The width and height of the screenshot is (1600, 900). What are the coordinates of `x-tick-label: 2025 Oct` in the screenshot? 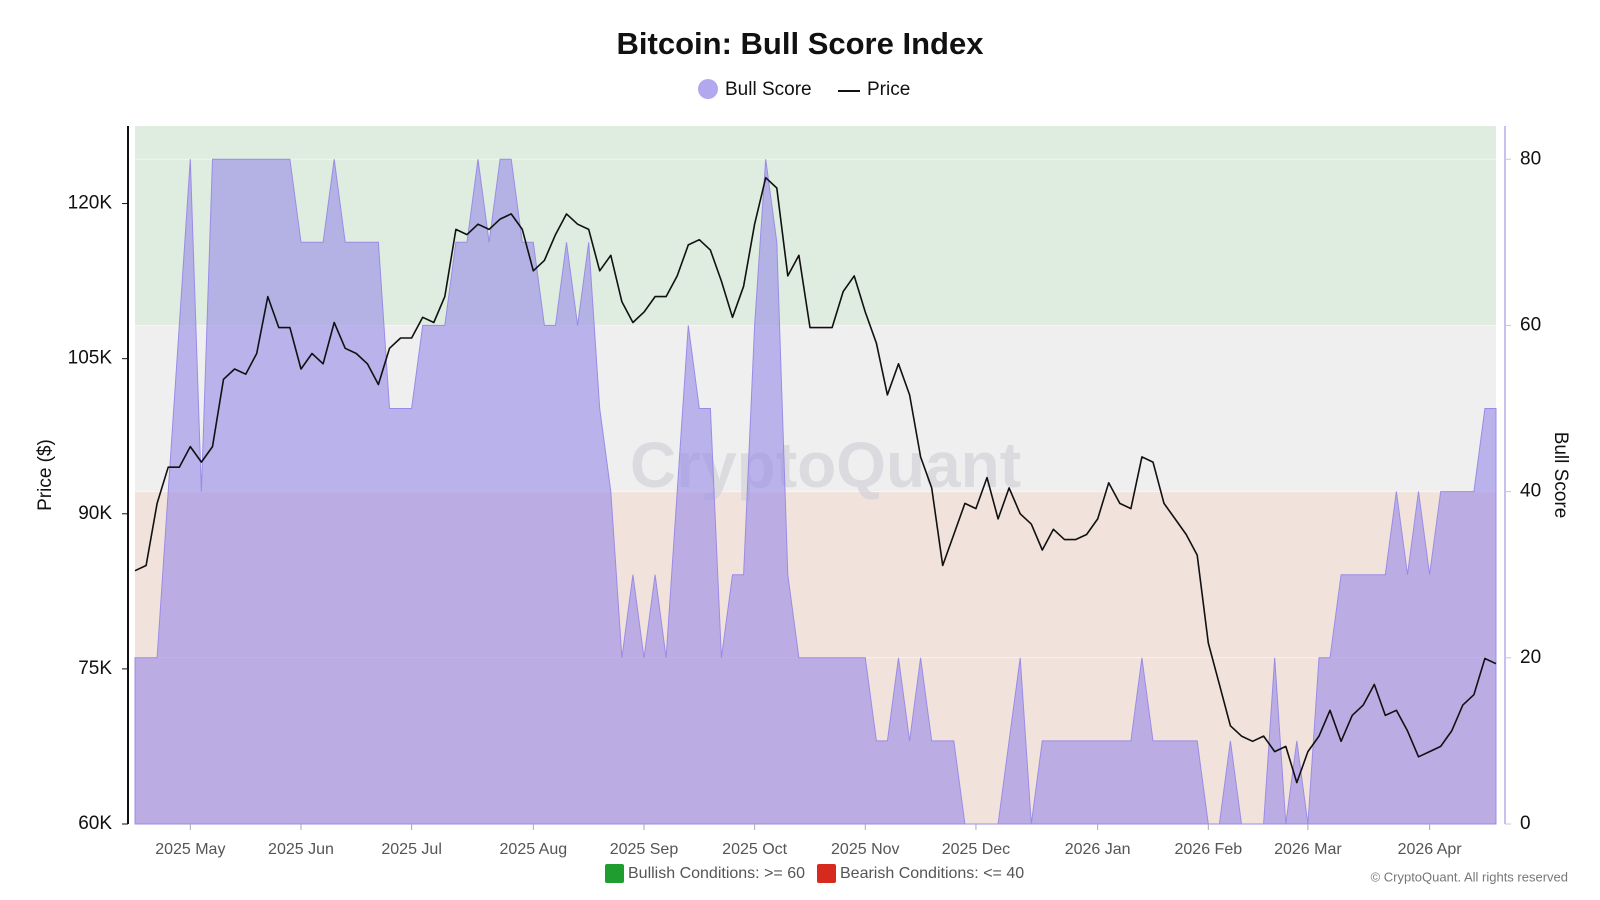 It's located at (754, 849).